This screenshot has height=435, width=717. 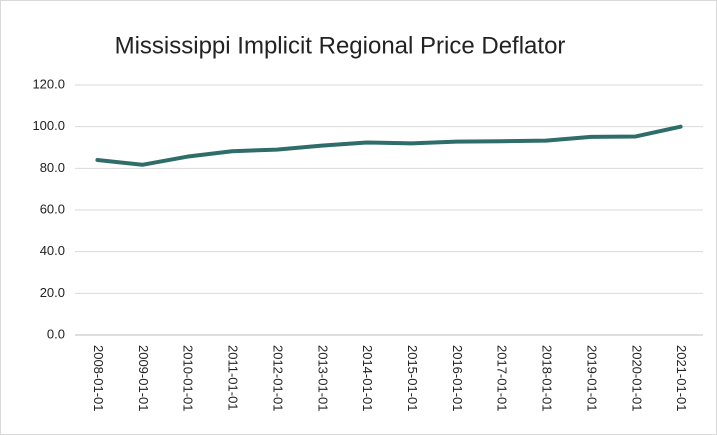 I want to click on x-tick-label: 2012-01-01, so click(x=277, y=378).